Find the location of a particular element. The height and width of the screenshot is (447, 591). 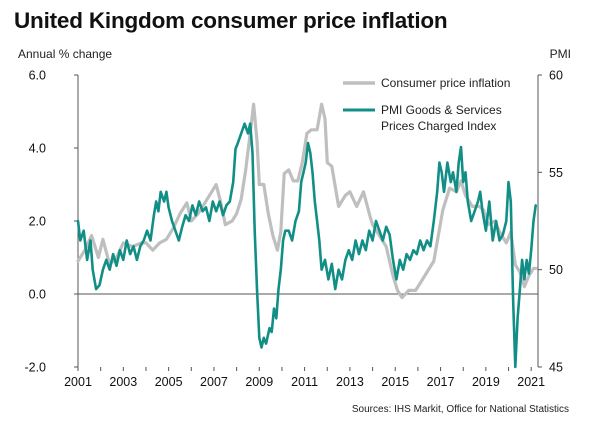

left-tick-label: 2.0 is located at coordinates (37, 222).